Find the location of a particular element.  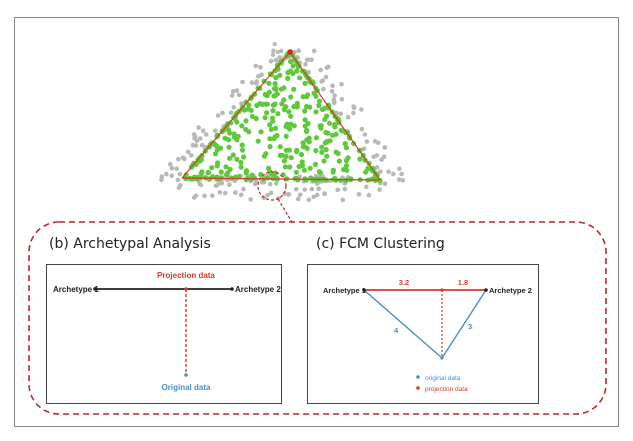

archetype-2-label: Archetype 2 is located at coordinates (258, 289).